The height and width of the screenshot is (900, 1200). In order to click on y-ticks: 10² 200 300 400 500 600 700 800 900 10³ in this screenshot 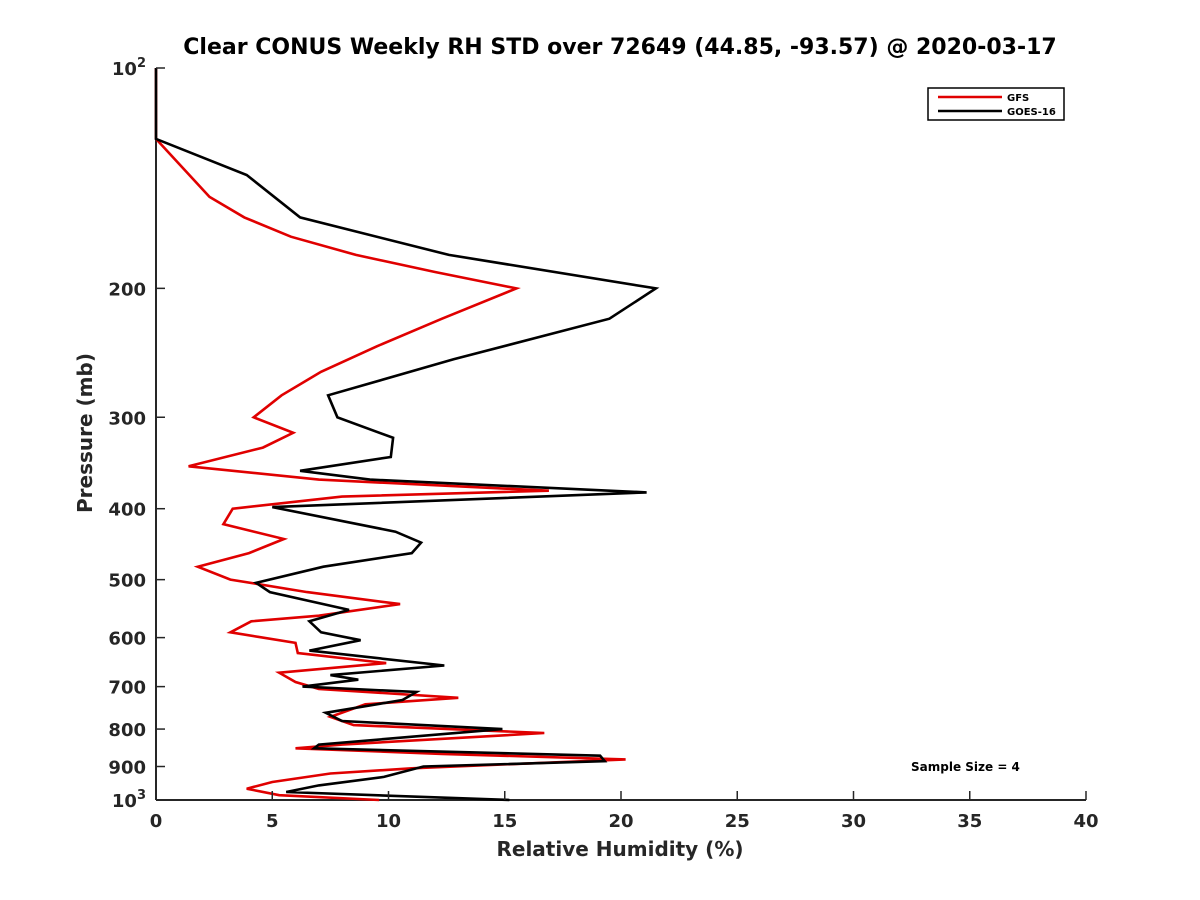, I will do `click(136, 434)`.